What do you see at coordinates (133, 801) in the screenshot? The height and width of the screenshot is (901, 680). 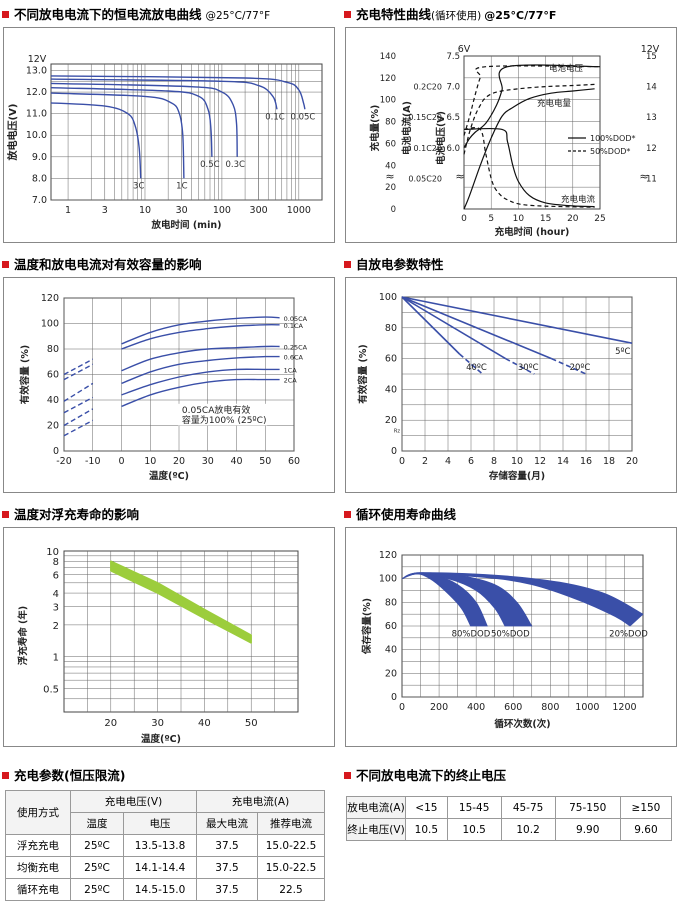 I see `header-voltage: 充电电压(V)` at bounding box center [133, 801].